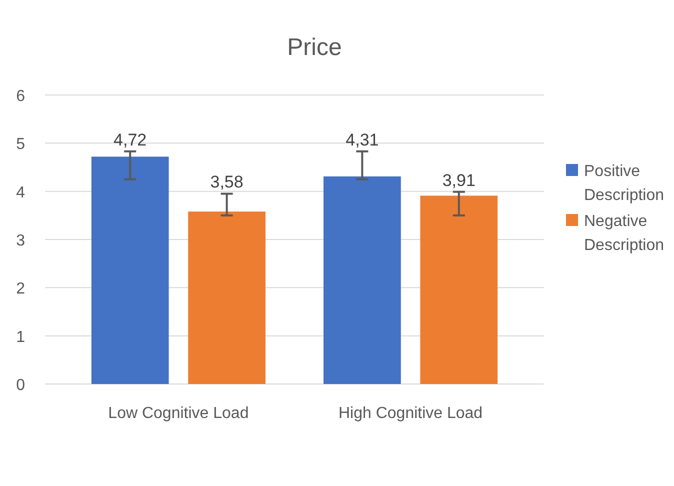 This screenshot has width=674, height=486. I want to click on y-tick-label: 5, so click(21, 145).